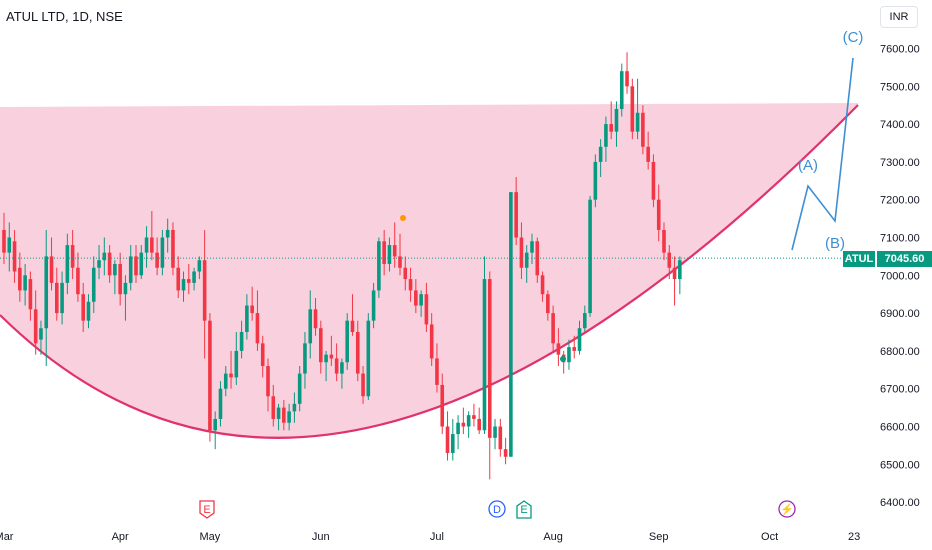 This screenshot has height=550, width=932. Describe the element at coordinates (822, 154) in the screenshot. I see `wave-projection-line` at that location.